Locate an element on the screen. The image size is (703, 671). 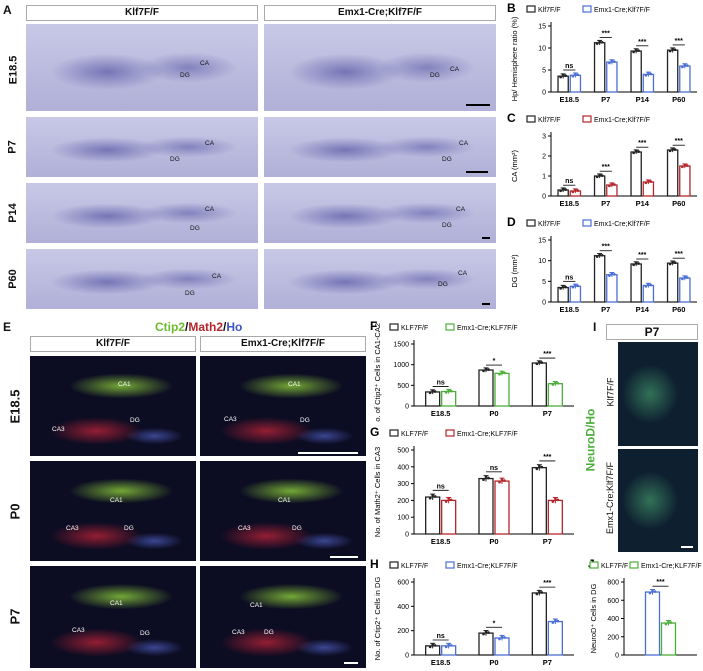
y-axis-label: No. of Ctip2⁺ Cells in DG is located at coordinates (377, 619).